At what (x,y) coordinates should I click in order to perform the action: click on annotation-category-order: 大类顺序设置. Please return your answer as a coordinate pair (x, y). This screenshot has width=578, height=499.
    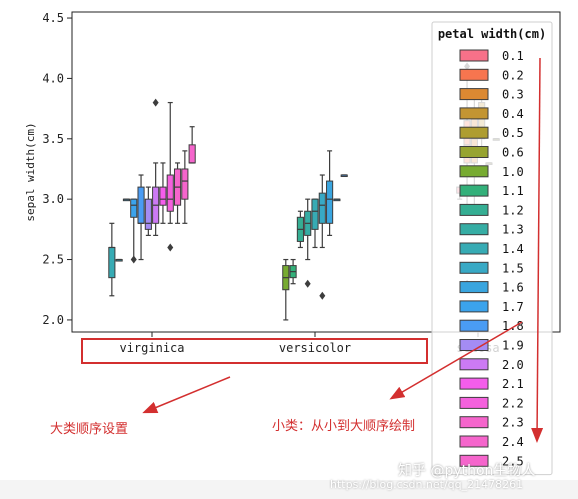
    Looking at the image, I should click on (89, 429).